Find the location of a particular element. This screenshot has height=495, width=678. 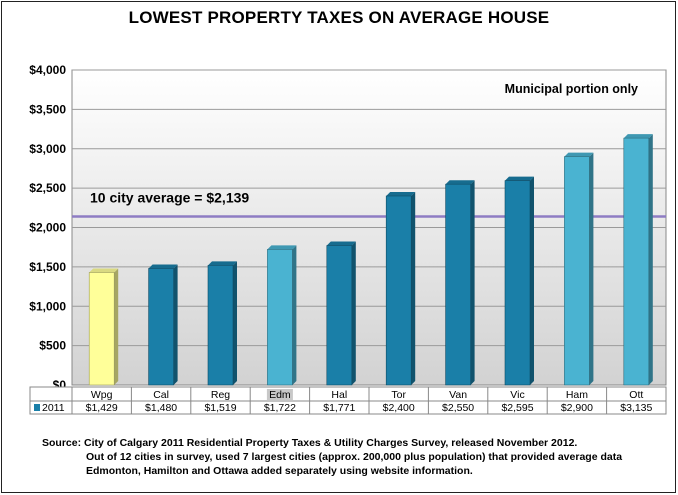

legend-label: 2011 is located at coordinates (53, 408).